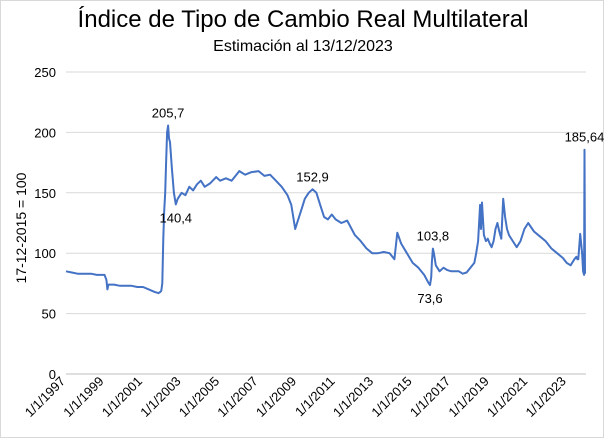 This screenshot has width=606, height=440. Describe the element at coordinates (430, 397) in the screenshot. I see `x-tick-label: 1/1/2017` at that location.